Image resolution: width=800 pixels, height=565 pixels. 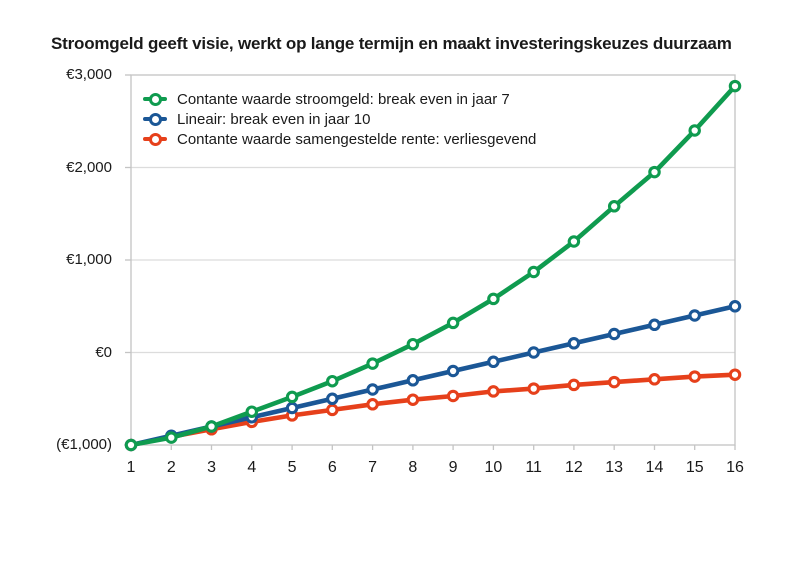 I want to click on x-axis-label: 16, so click(x=735, y=467).